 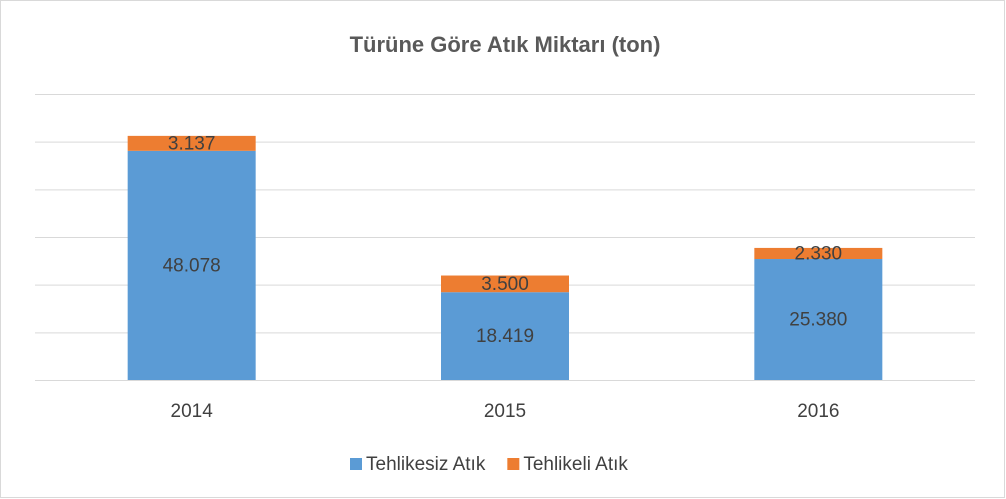 What do you see at coordinates (818, 411) in the screenshot?
I see `x-tick-label: 2016` at bounding box center [818, 411].